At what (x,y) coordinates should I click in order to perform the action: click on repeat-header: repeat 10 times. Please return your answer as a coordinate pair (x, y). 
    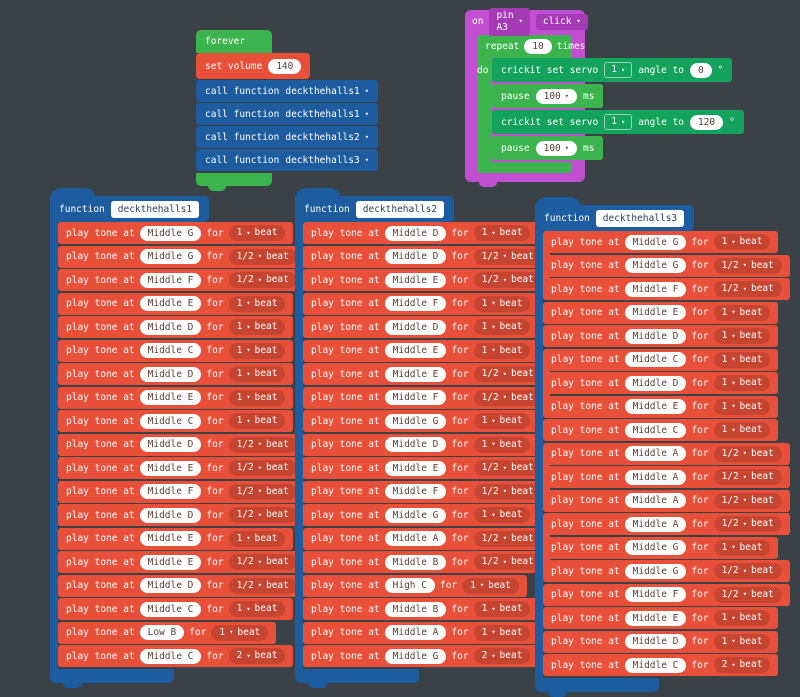
    Looking at the image, I should click on (531, 46).